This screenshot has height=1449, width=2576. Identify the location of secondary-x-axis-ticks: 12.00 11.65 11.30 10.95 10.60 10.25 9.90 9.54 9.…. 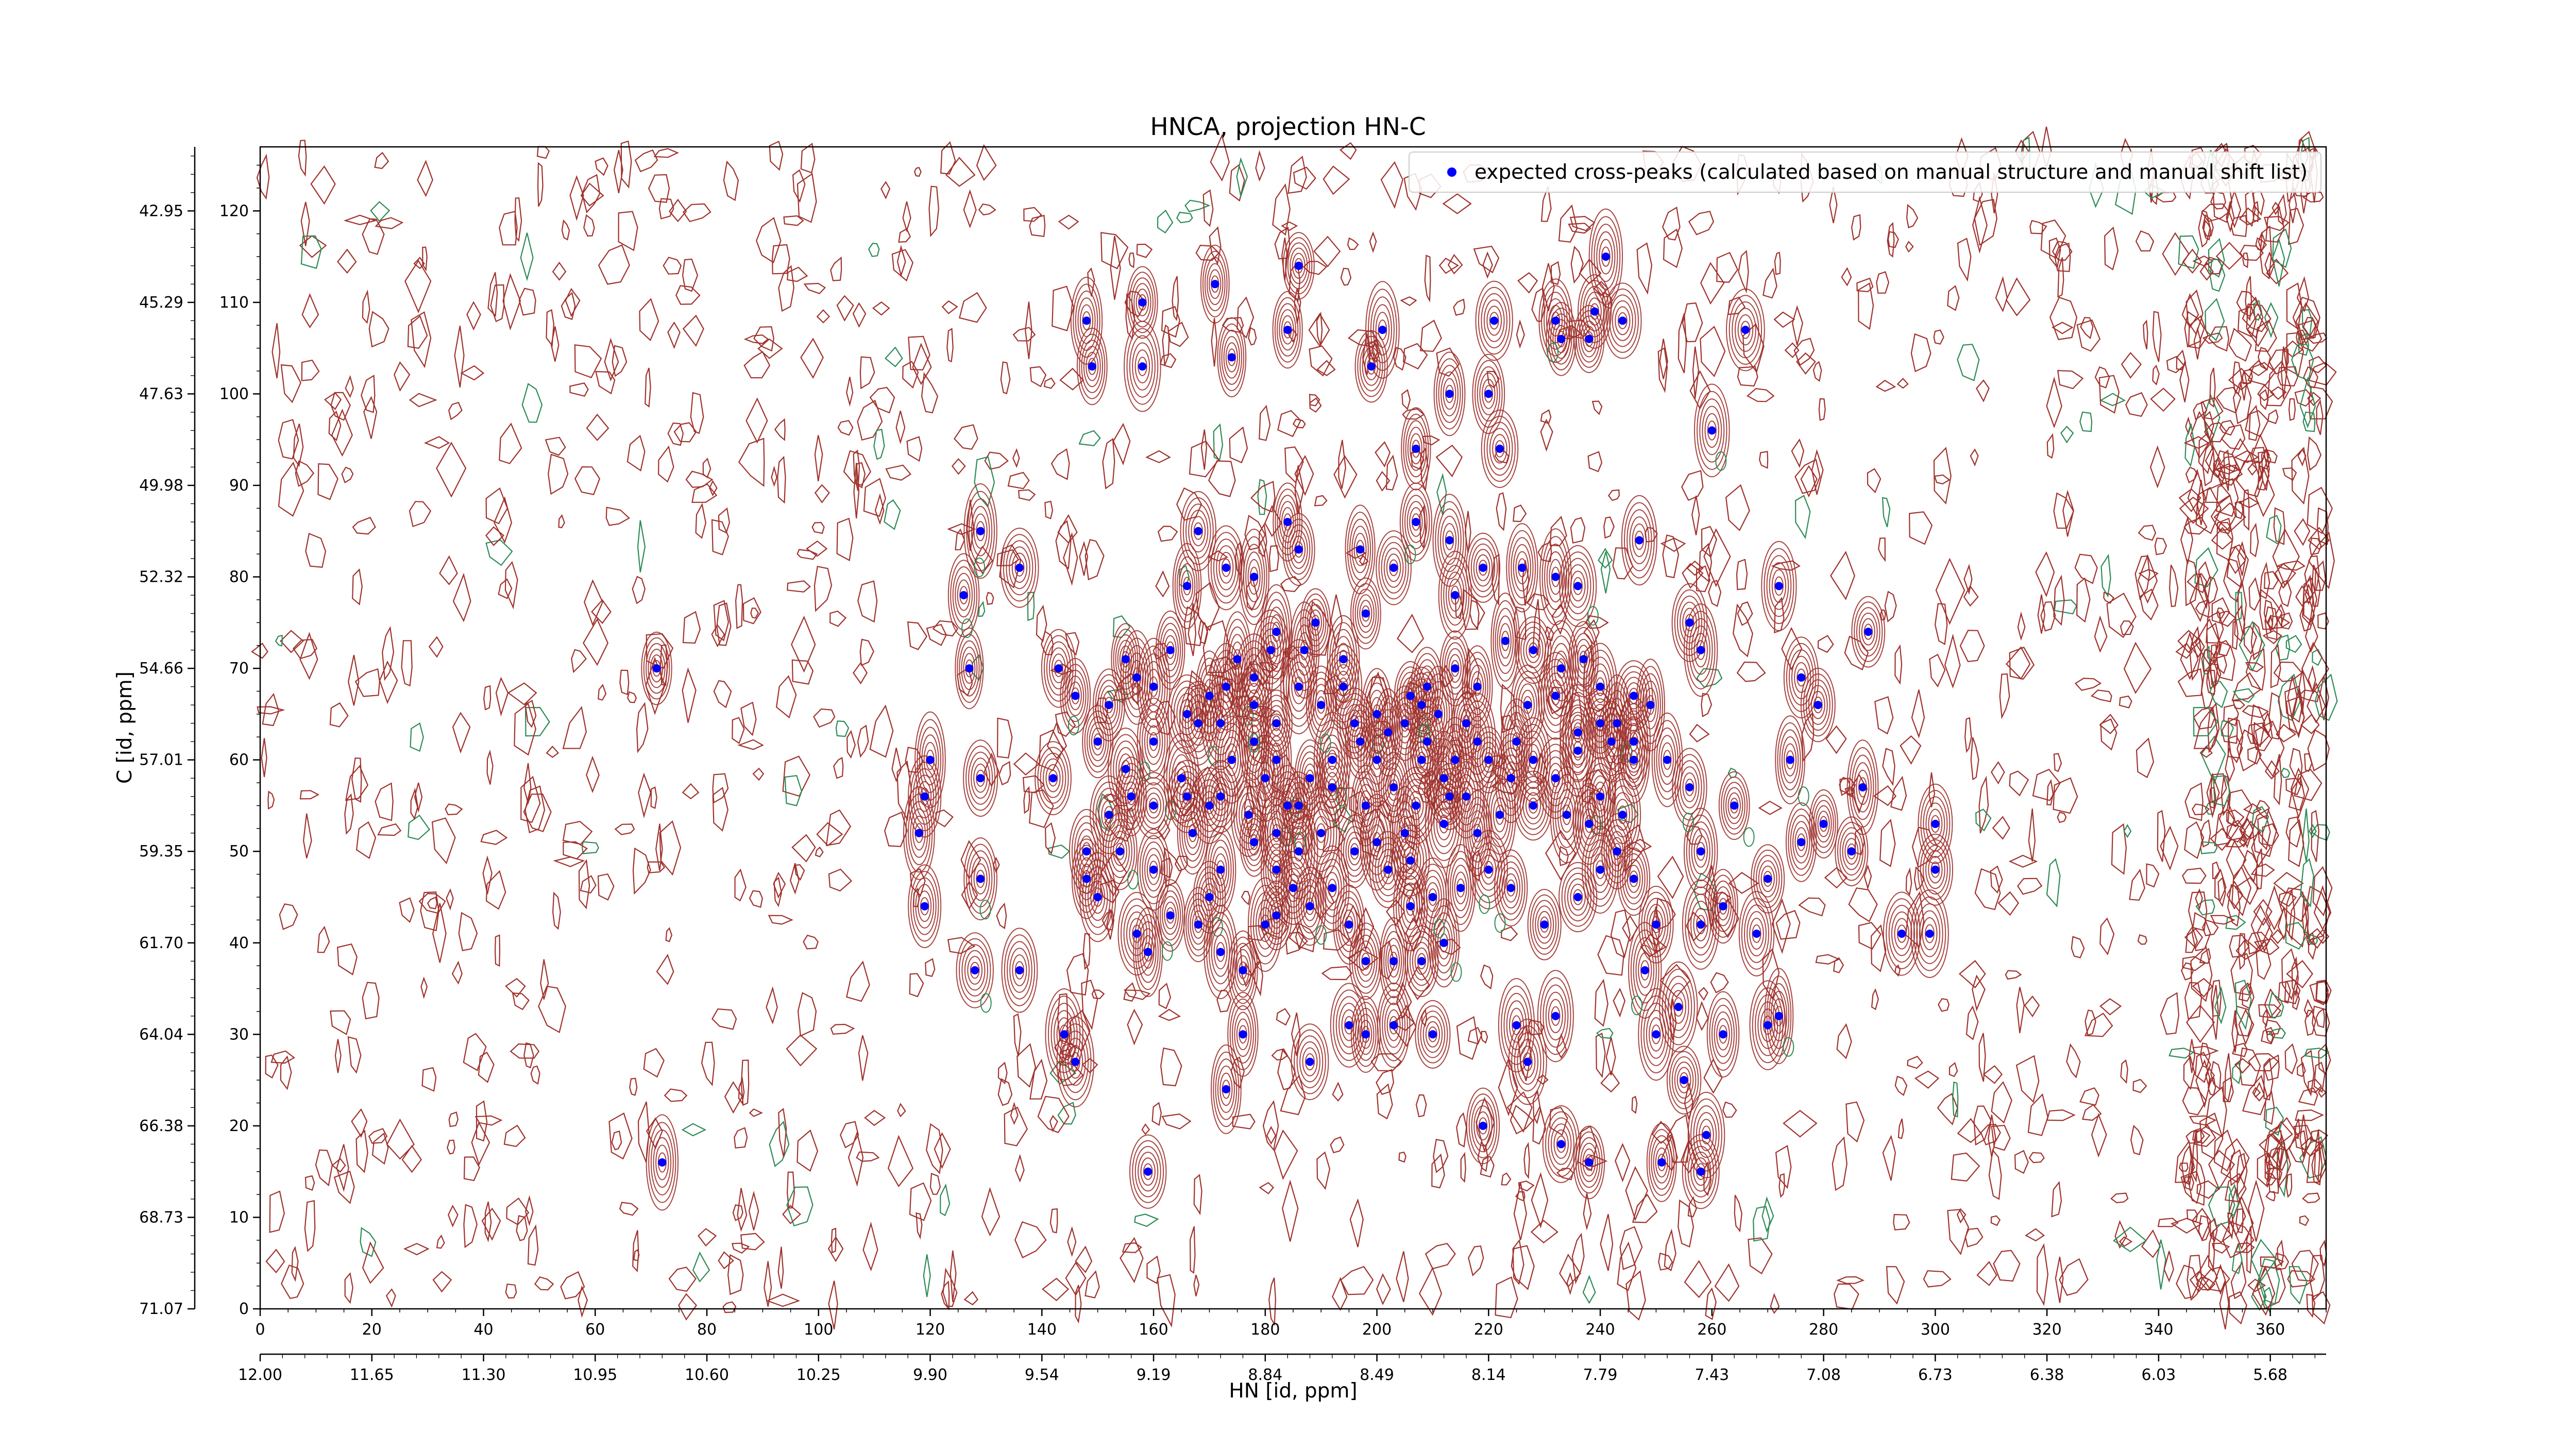
(1276, 1369).